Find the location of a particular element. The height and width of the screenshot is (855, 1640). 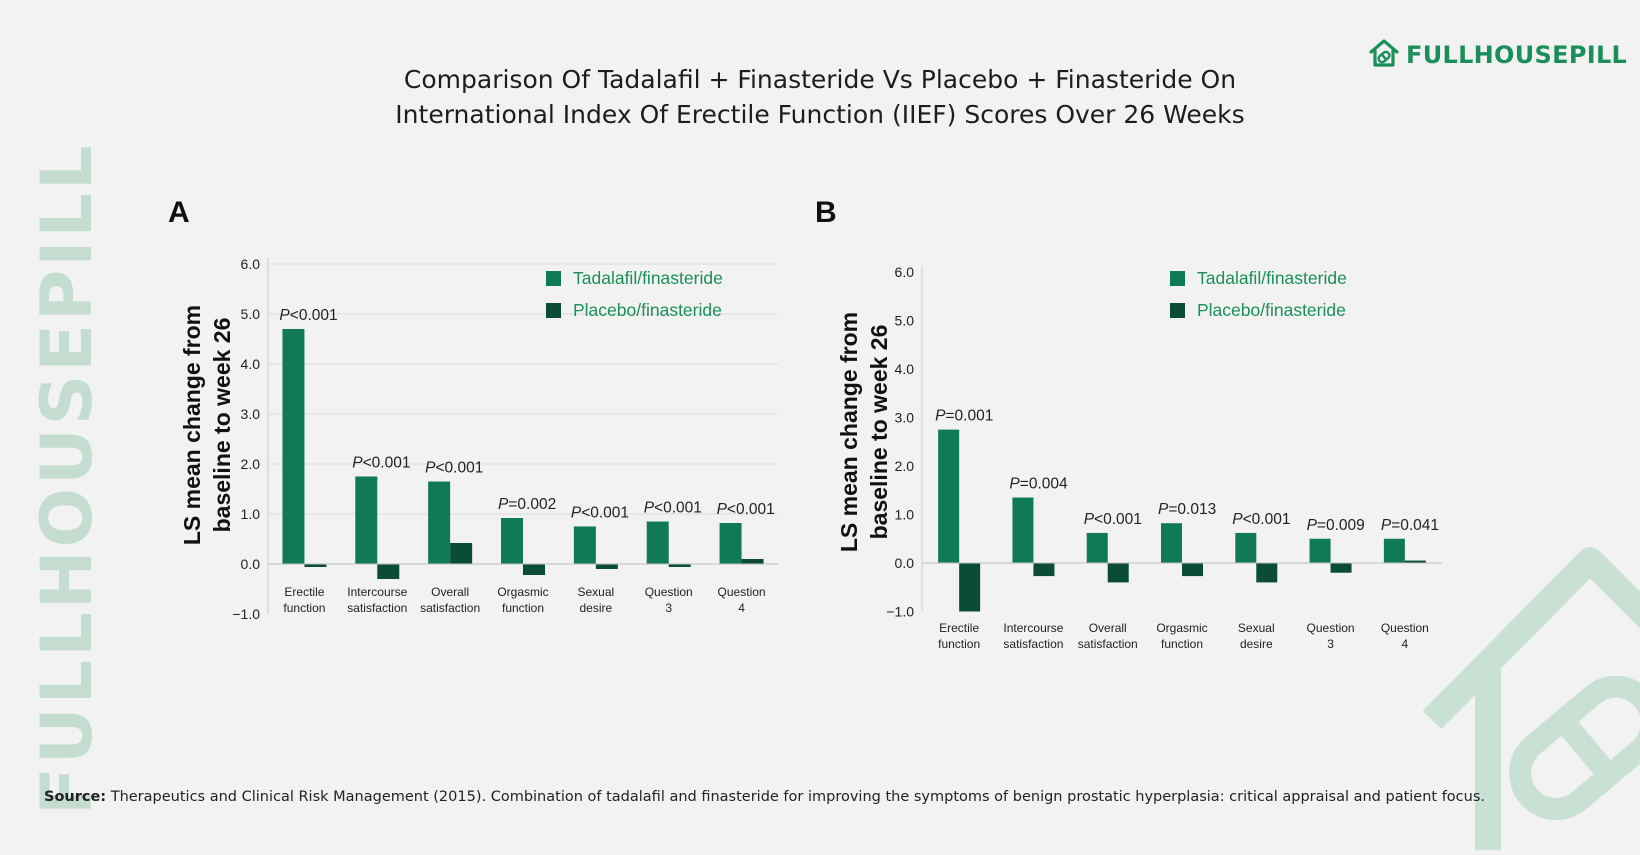

x-tick-label-b: Intercourse satisfaction is located at coordinates (1033, 636).